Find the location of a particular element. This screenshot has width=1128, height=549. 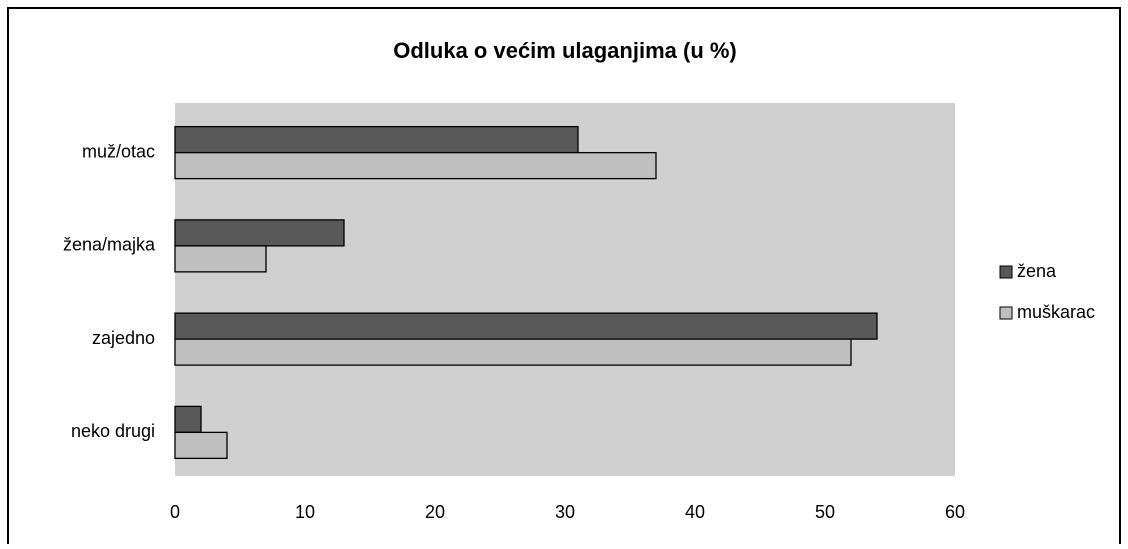

x-tick-label: 10 is located at coordinates (305, 512).